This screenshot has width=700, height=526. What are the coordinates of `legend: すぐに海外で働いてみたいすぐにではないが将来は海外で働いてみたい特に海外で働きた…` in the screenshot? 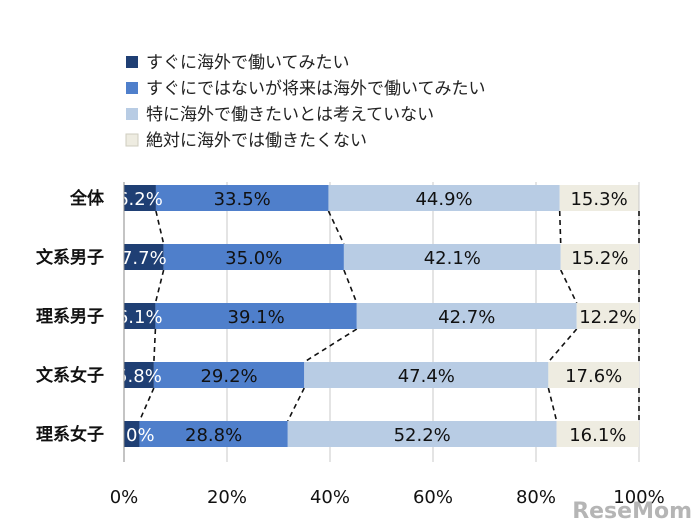 It's located at (305, 102).